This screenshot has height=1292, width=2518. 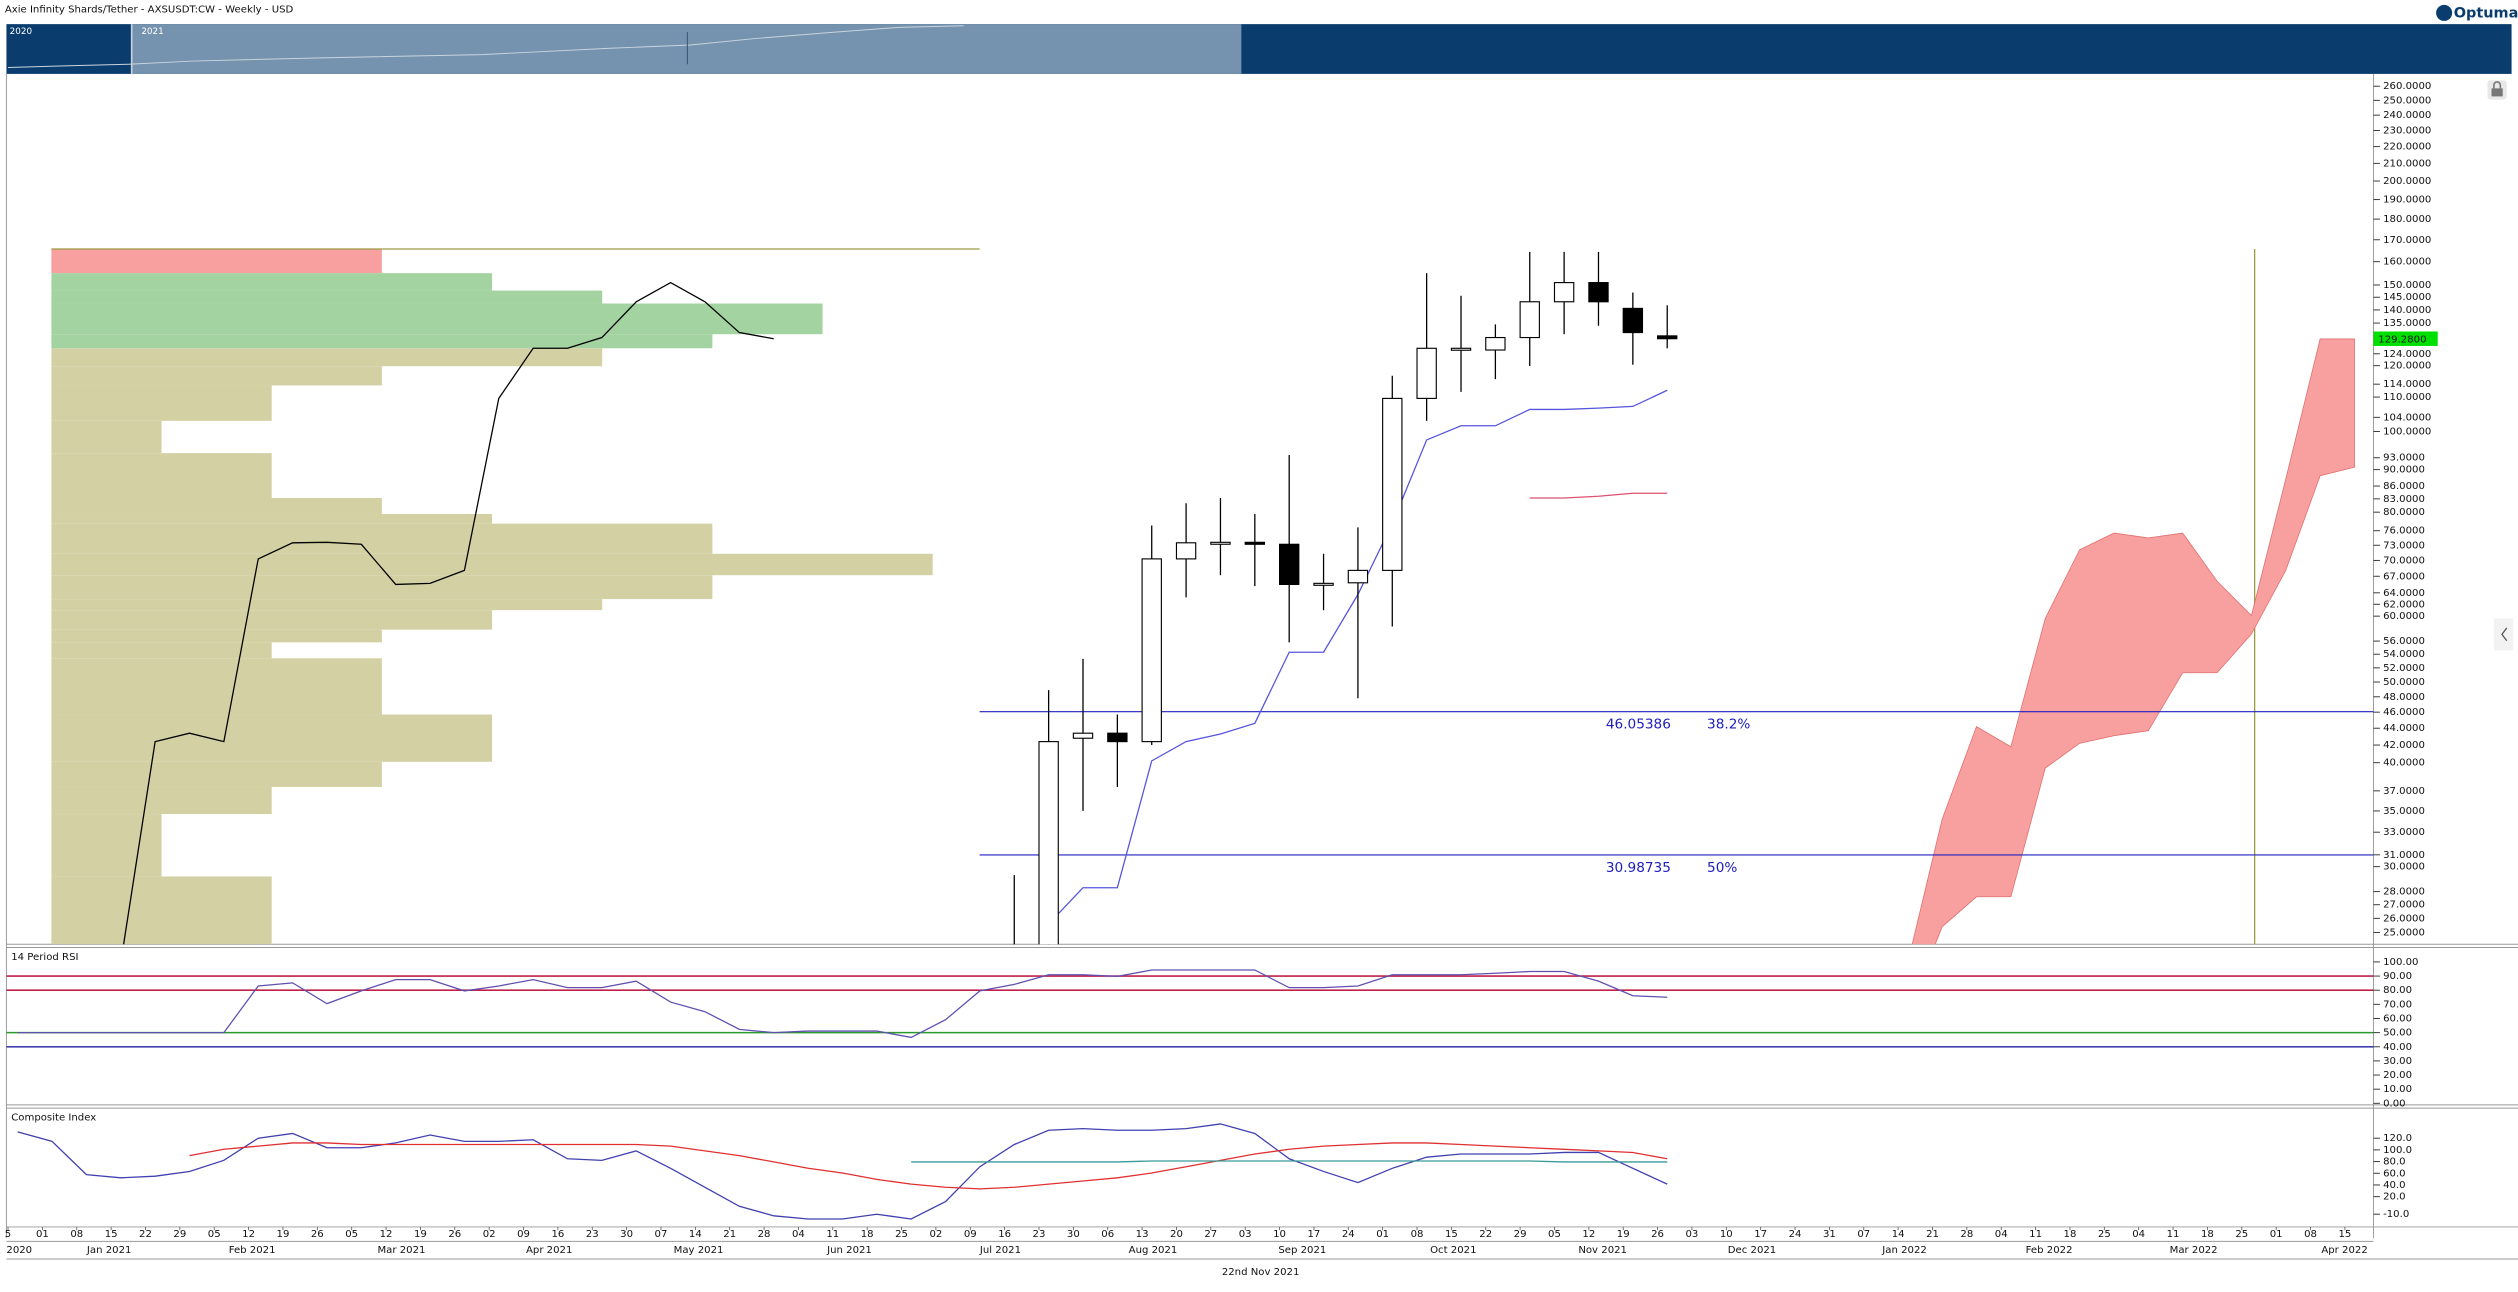 What do you see at coordinates (2404, 512) in the screenshot?
I see `y-tick-label: 80.0000` at bounding box center [2404, 512].